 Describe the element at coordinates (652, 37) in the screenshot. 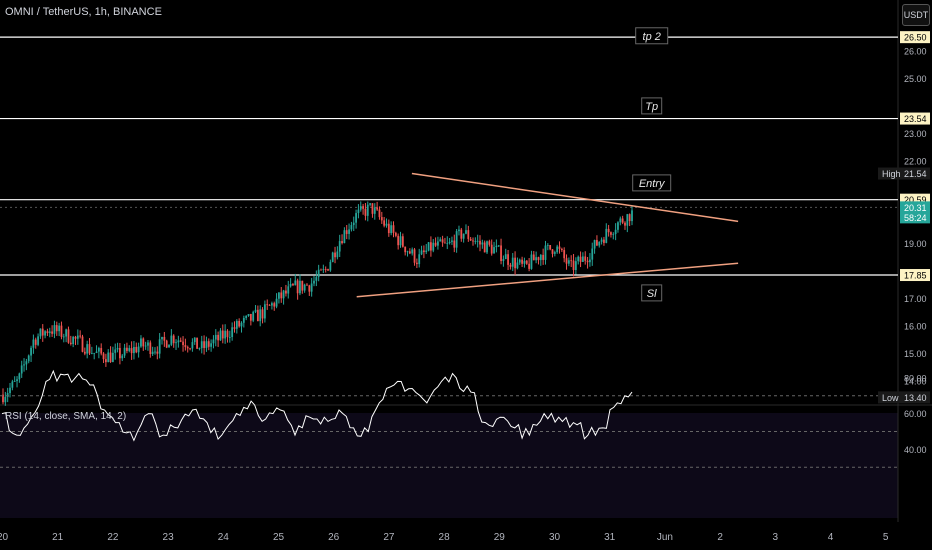

I see `annotation-tp-2: tp 2` at that location.